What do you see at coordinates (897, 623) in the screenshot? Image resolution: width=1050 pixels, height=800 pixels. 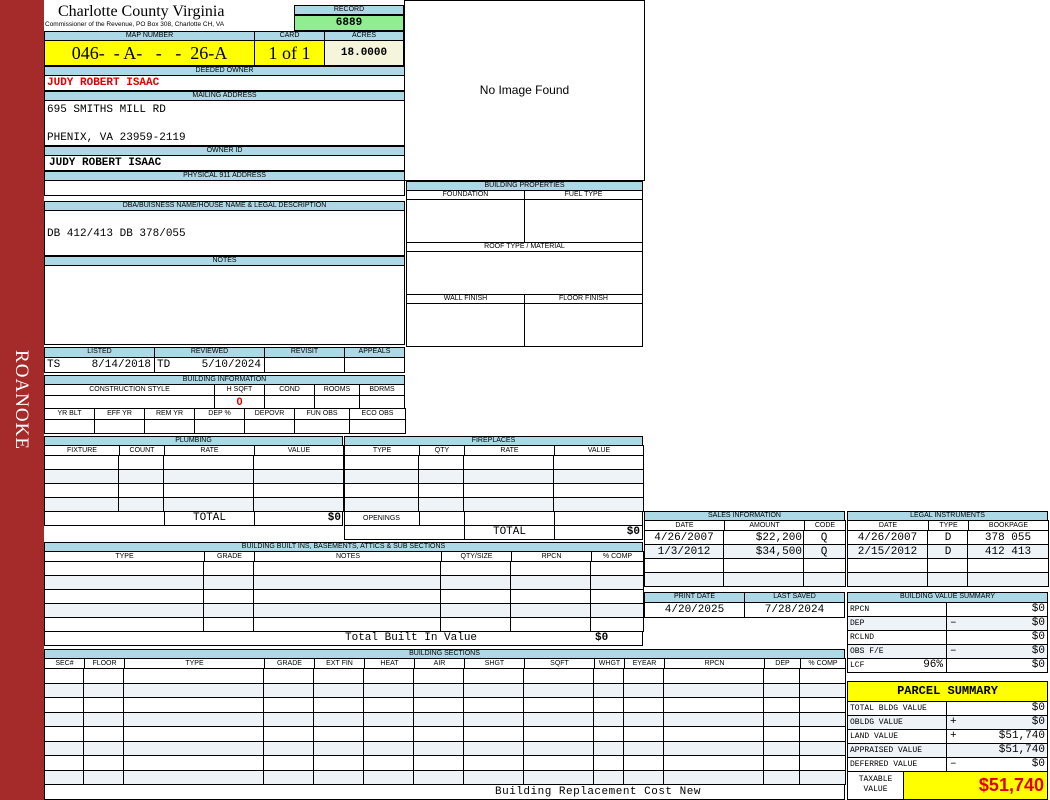 I see `summary-label: DEP` at bounding box center [897, 623].